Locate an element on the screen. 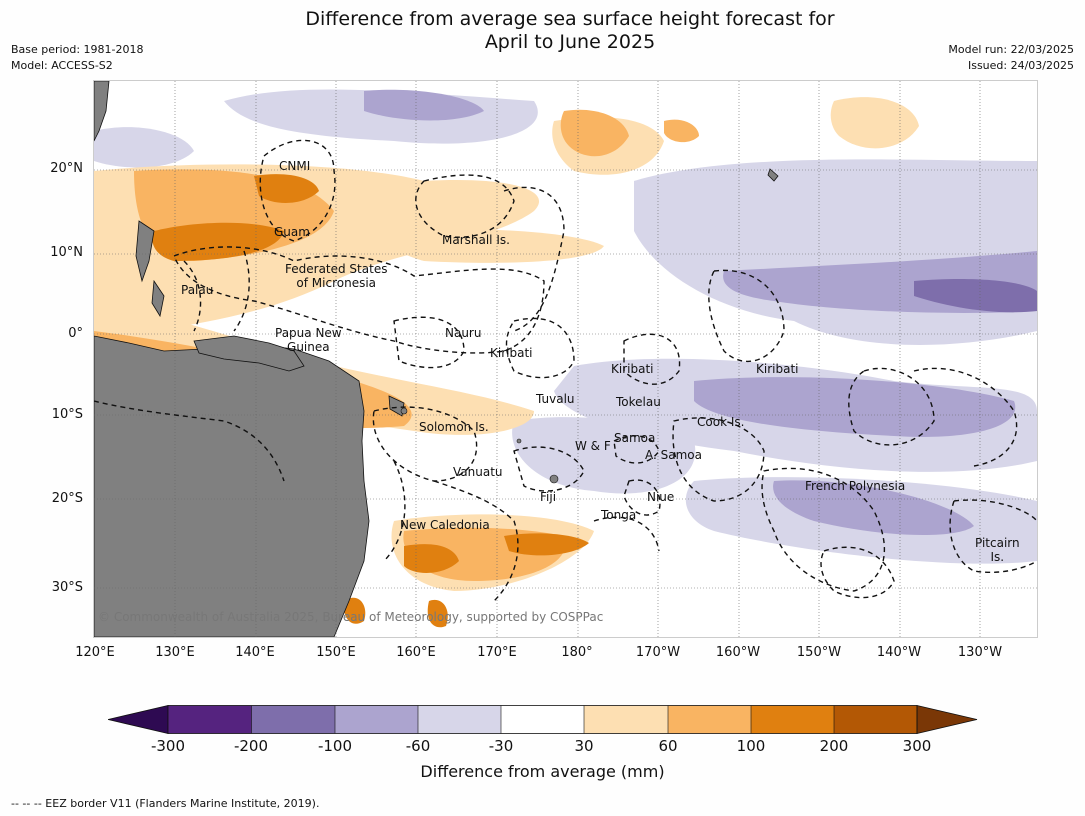  place-label-samoa: Samoa is located at coordinates (635, 438).